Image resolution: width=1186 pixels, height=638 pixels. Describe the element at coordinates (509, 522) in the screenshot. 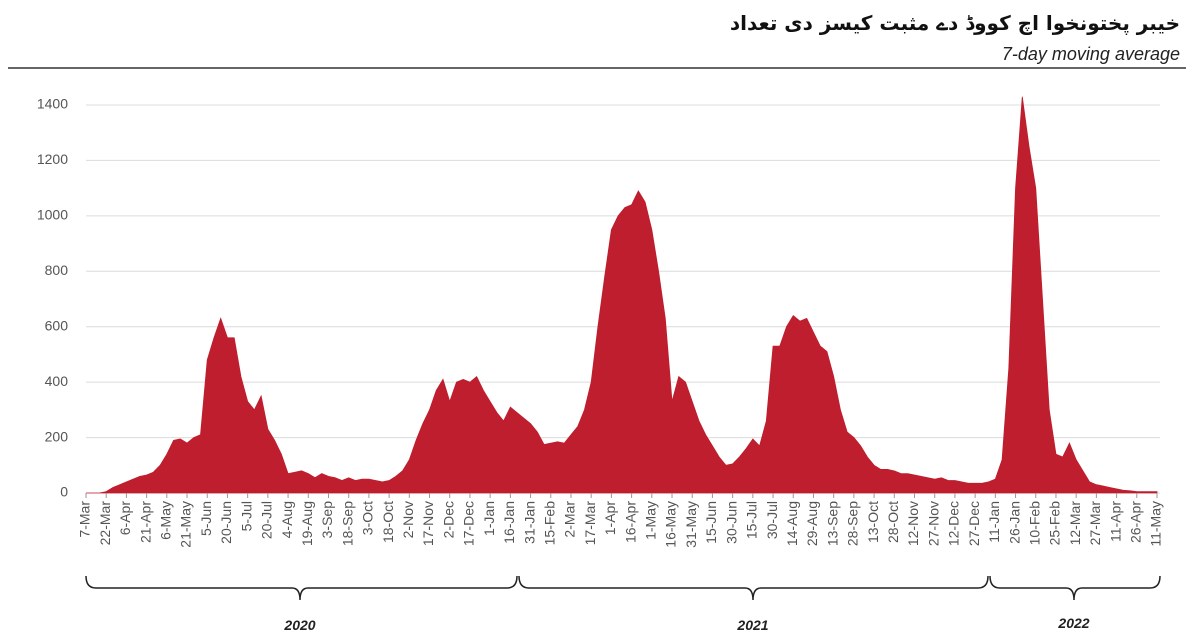

I see `x-tick-label: 16-Jan` at that location.